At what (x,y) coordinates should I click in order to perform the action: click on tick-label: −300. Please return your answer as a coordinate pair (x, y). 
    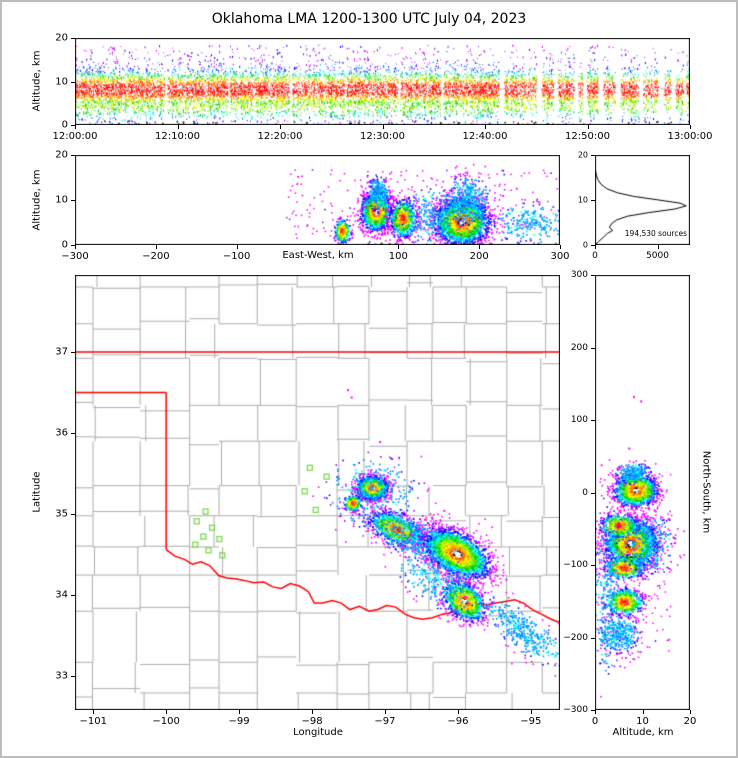
    Looking at the image, I should click on (75, 256).